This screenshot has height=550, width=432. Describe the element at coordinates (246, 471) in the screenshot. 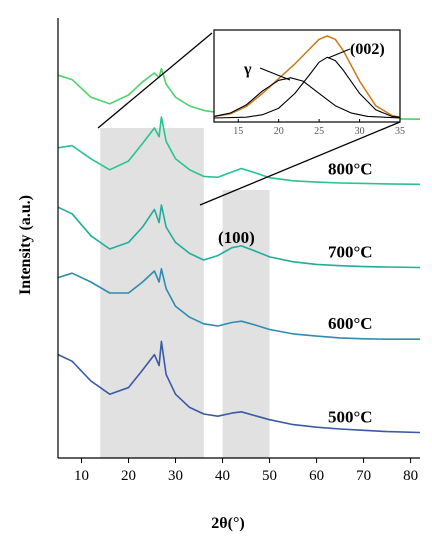

I see `x-ticks: 10 20 30 40 50 60 70 80` at that location.